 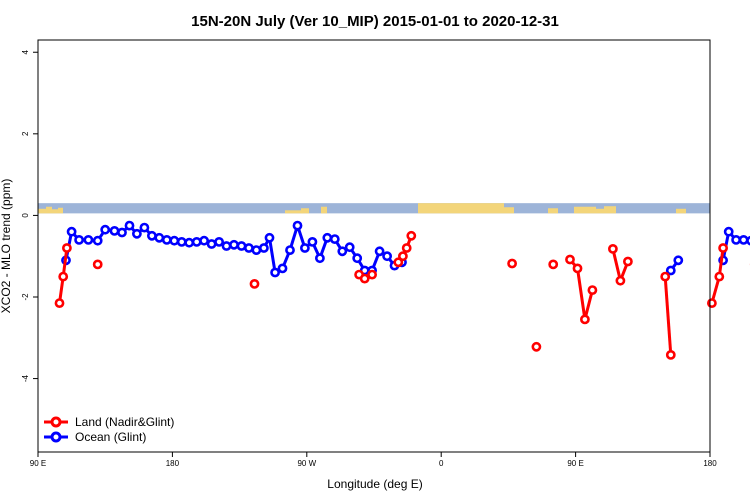 I want to click on legend-land-label: Land (Nadir&Glint), so click(x=124, y=422).